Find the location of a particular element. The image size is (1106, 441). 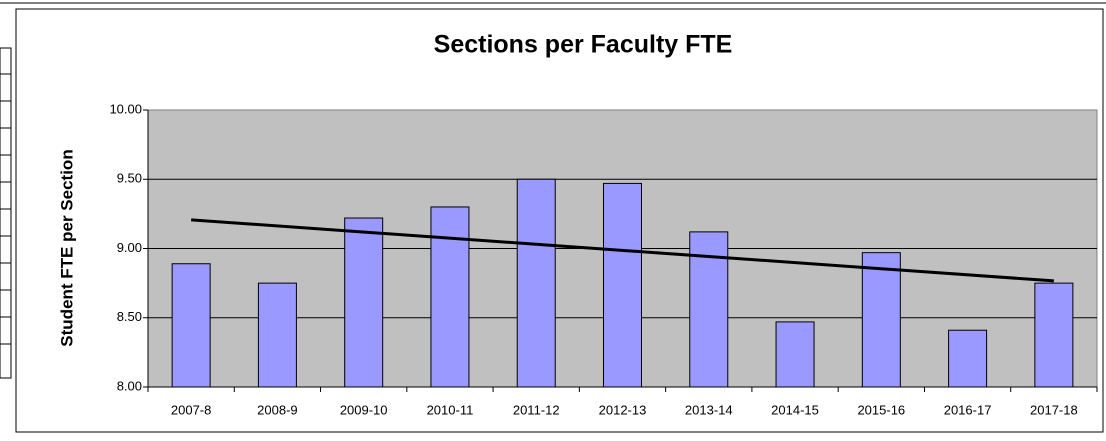

x-tick-label: 2014-15 is located at coordinates (795, 409).